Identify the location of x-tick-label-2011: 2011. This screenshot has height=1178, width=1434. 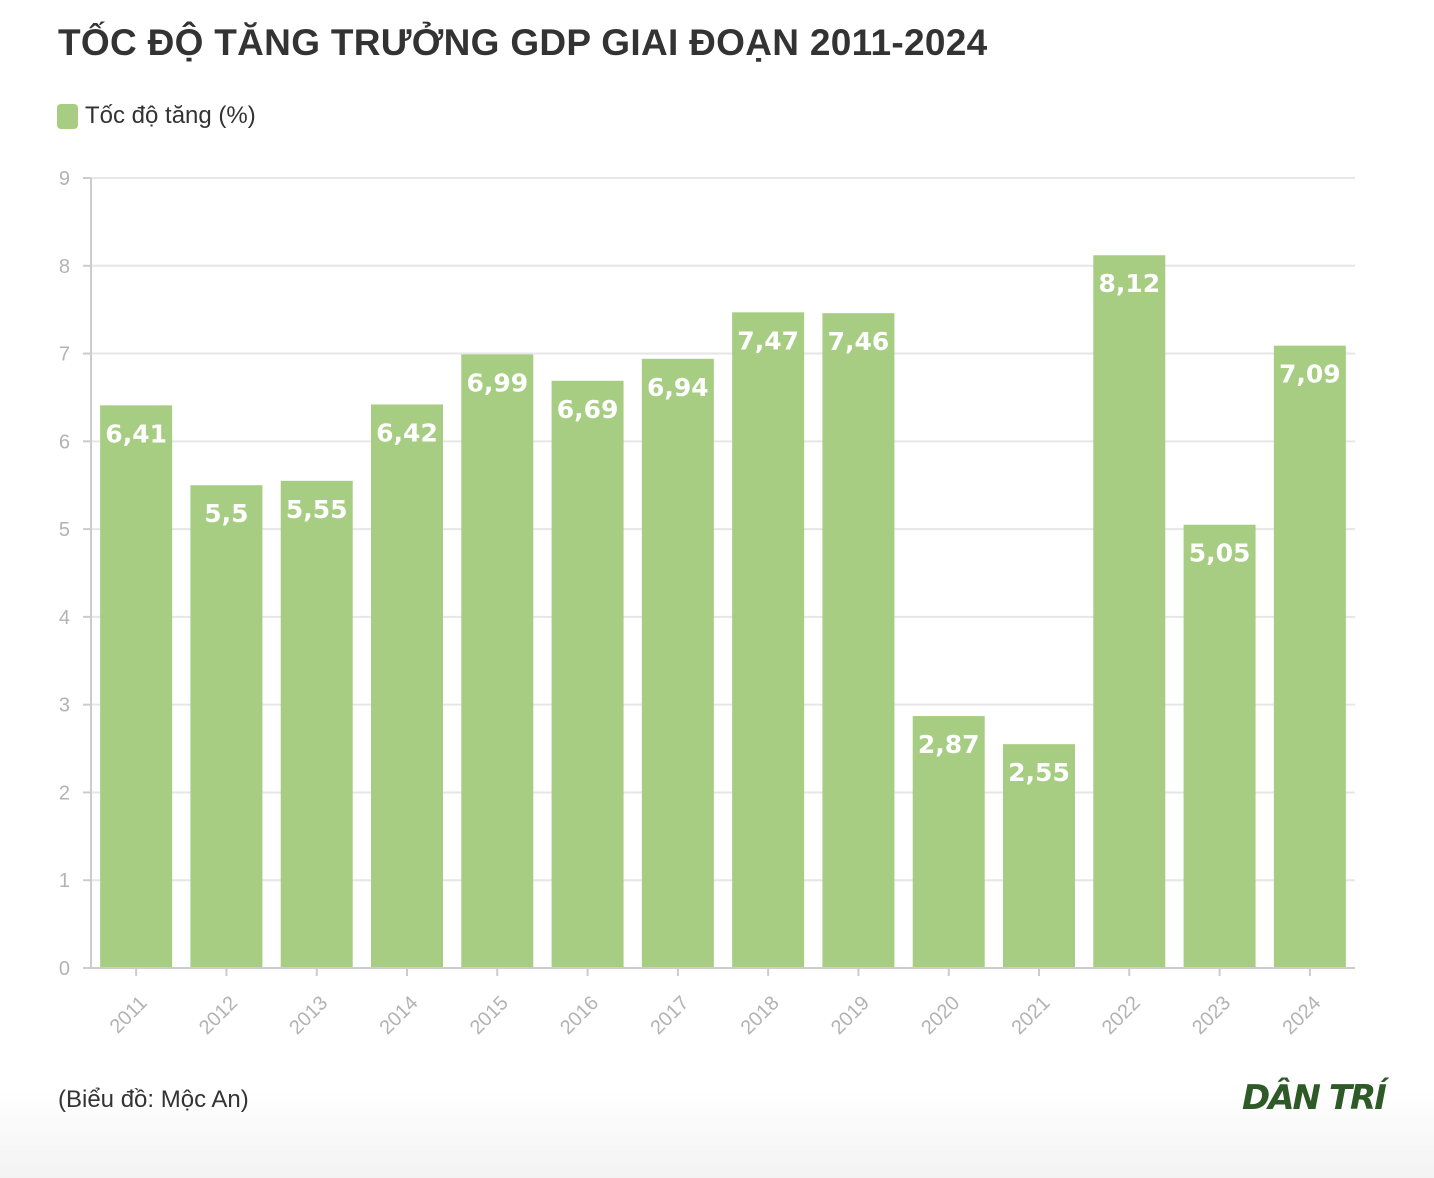
(129, 1015).